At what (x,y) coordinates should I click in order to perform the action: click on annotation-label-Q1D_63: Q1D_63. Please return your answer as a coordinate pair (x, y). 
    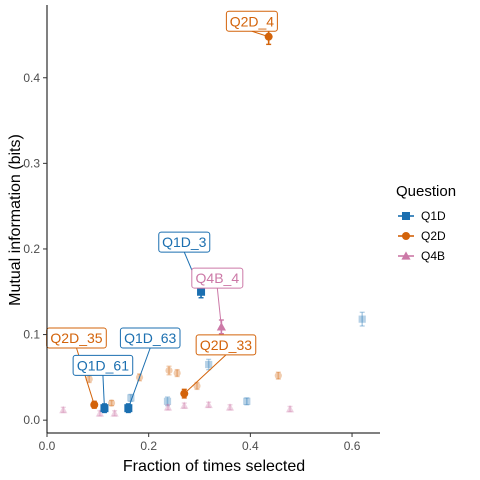
    Looking at the image, I should click on (150, 338).